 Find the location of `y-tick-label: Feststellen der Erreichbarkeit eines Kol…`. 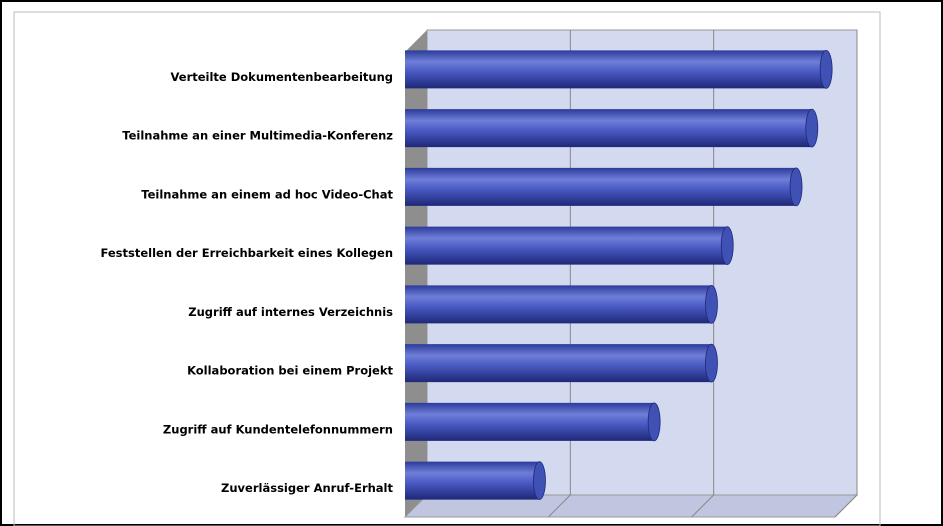

y-tick-label: Feststellen der Erreichbarkeit eines Kol… is located at coordinates (246, 253).